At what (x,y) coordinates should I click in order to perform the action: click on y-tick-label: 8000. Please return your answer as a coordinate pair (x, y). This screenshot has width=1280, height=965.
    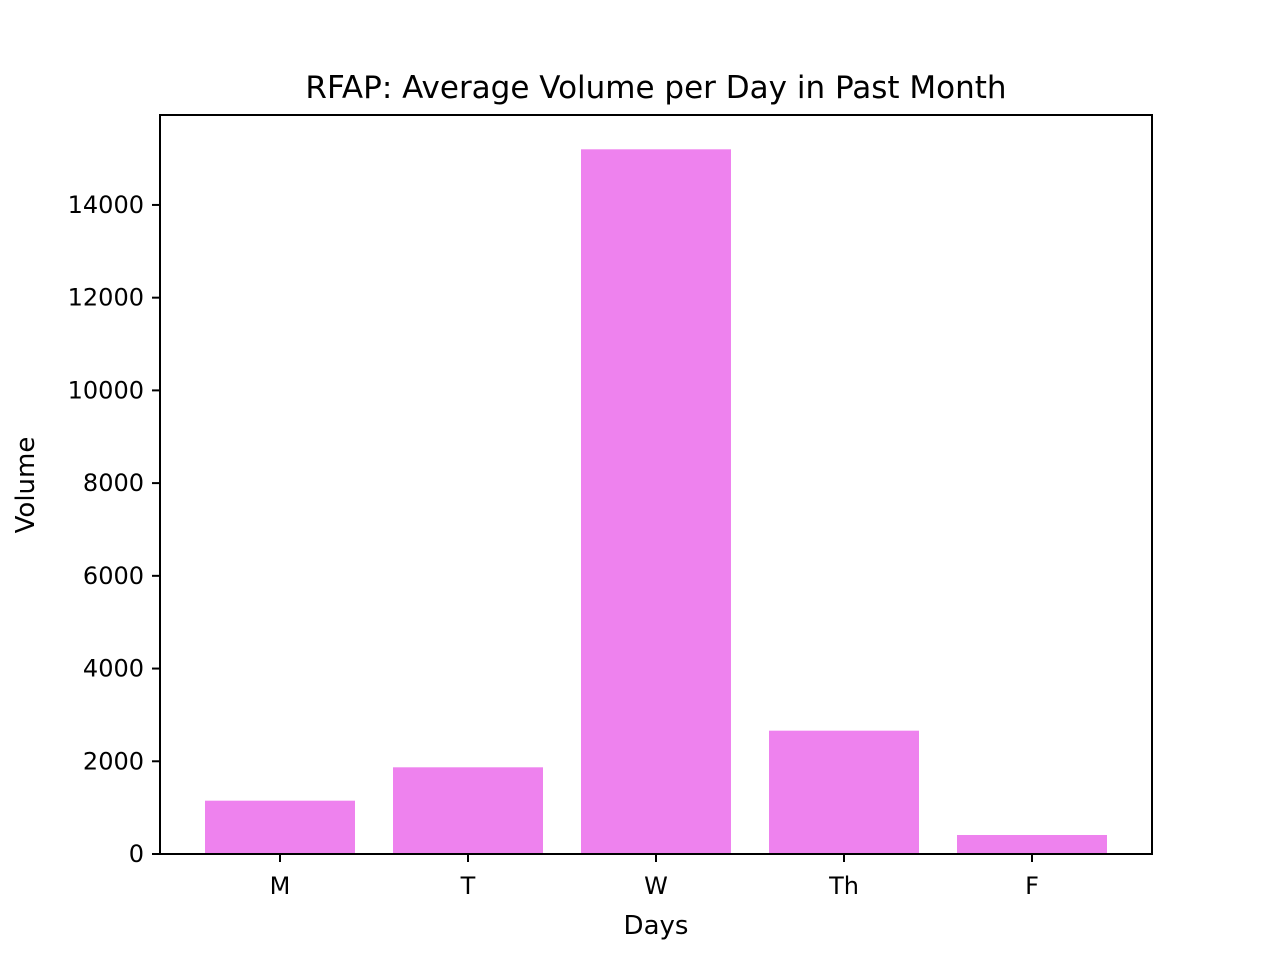
    Looking at the image, I should click on (113, 483).